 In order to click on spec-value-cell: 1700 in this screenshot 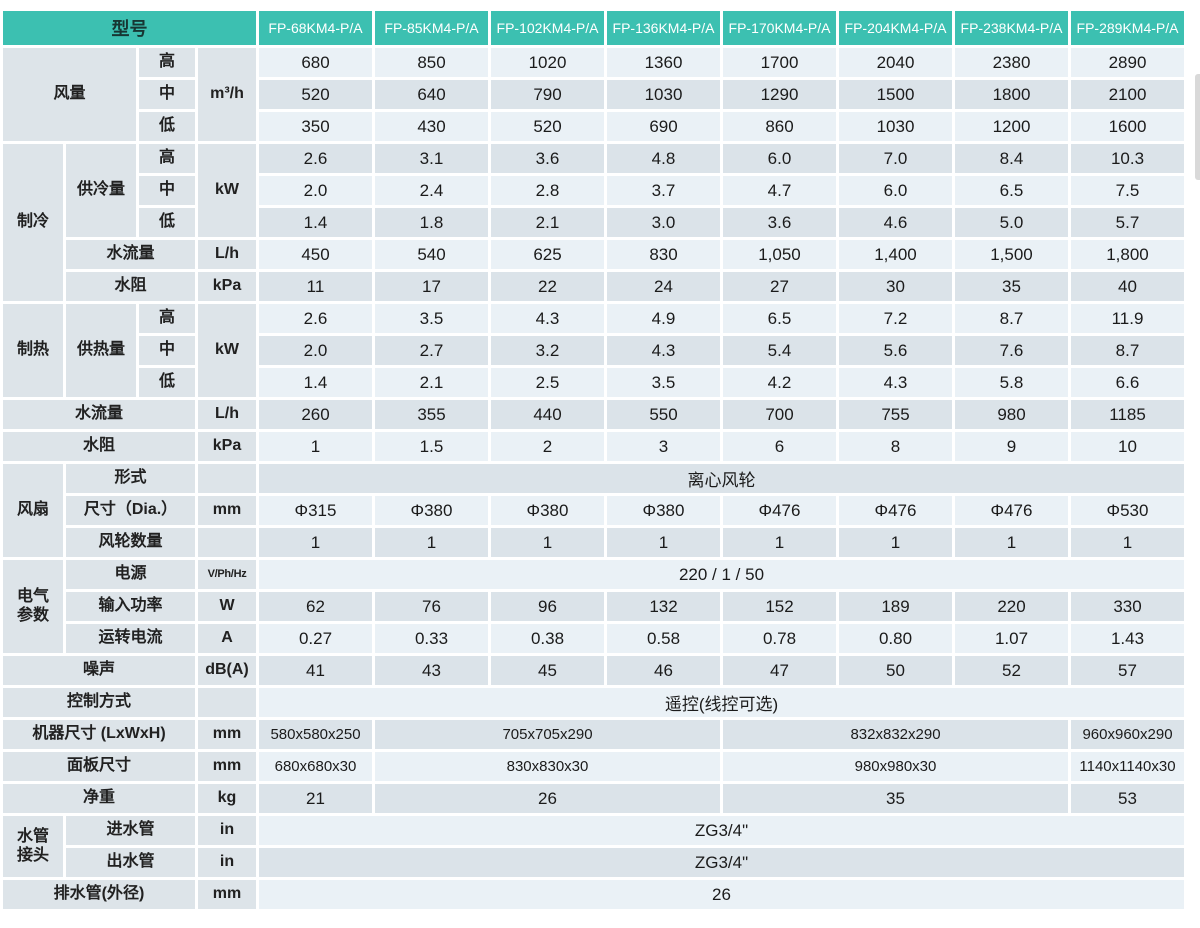, I will do `click(779, 62)`.